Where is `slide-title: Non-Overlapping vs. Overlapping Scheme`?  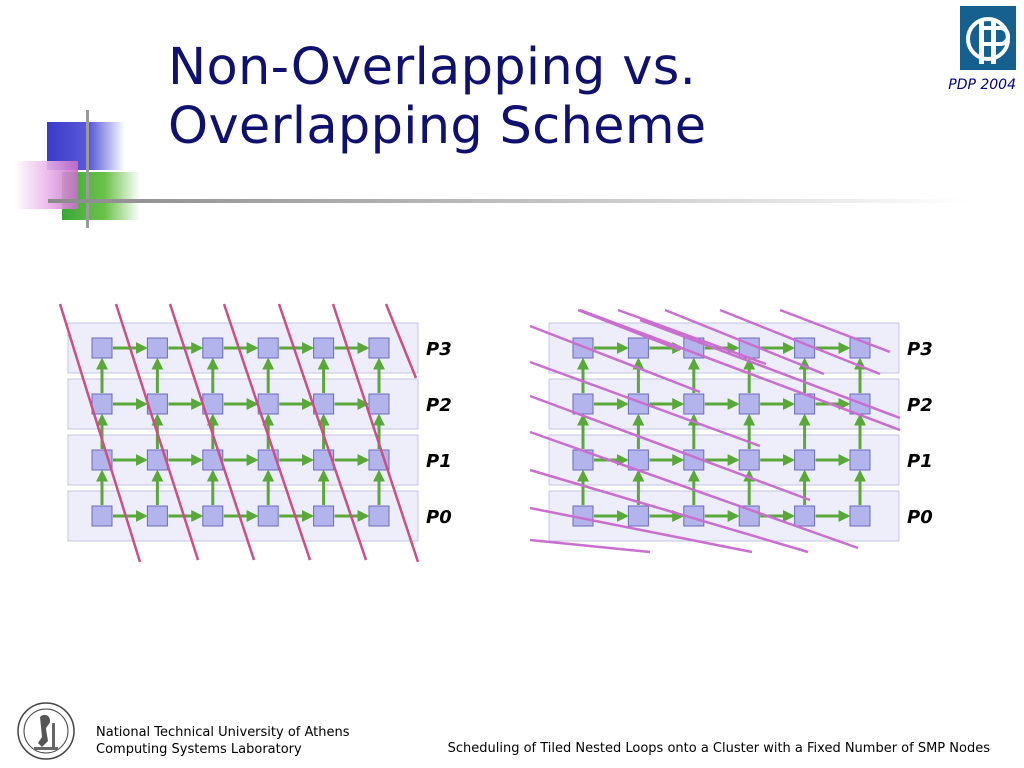 slide-title: Non-Overlapping vs. Overlapping Scheme is located at coordinates (437, 97).